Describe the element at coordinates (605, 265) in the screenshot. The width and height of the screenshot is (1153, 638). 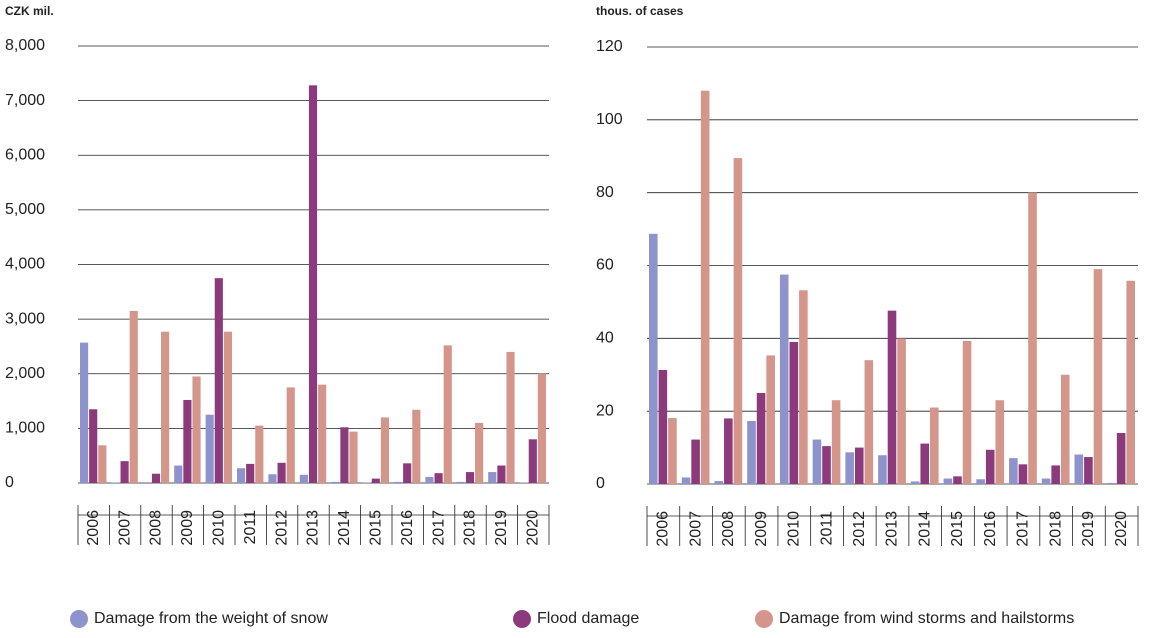
I see `y-tick-label: 60` at that location.